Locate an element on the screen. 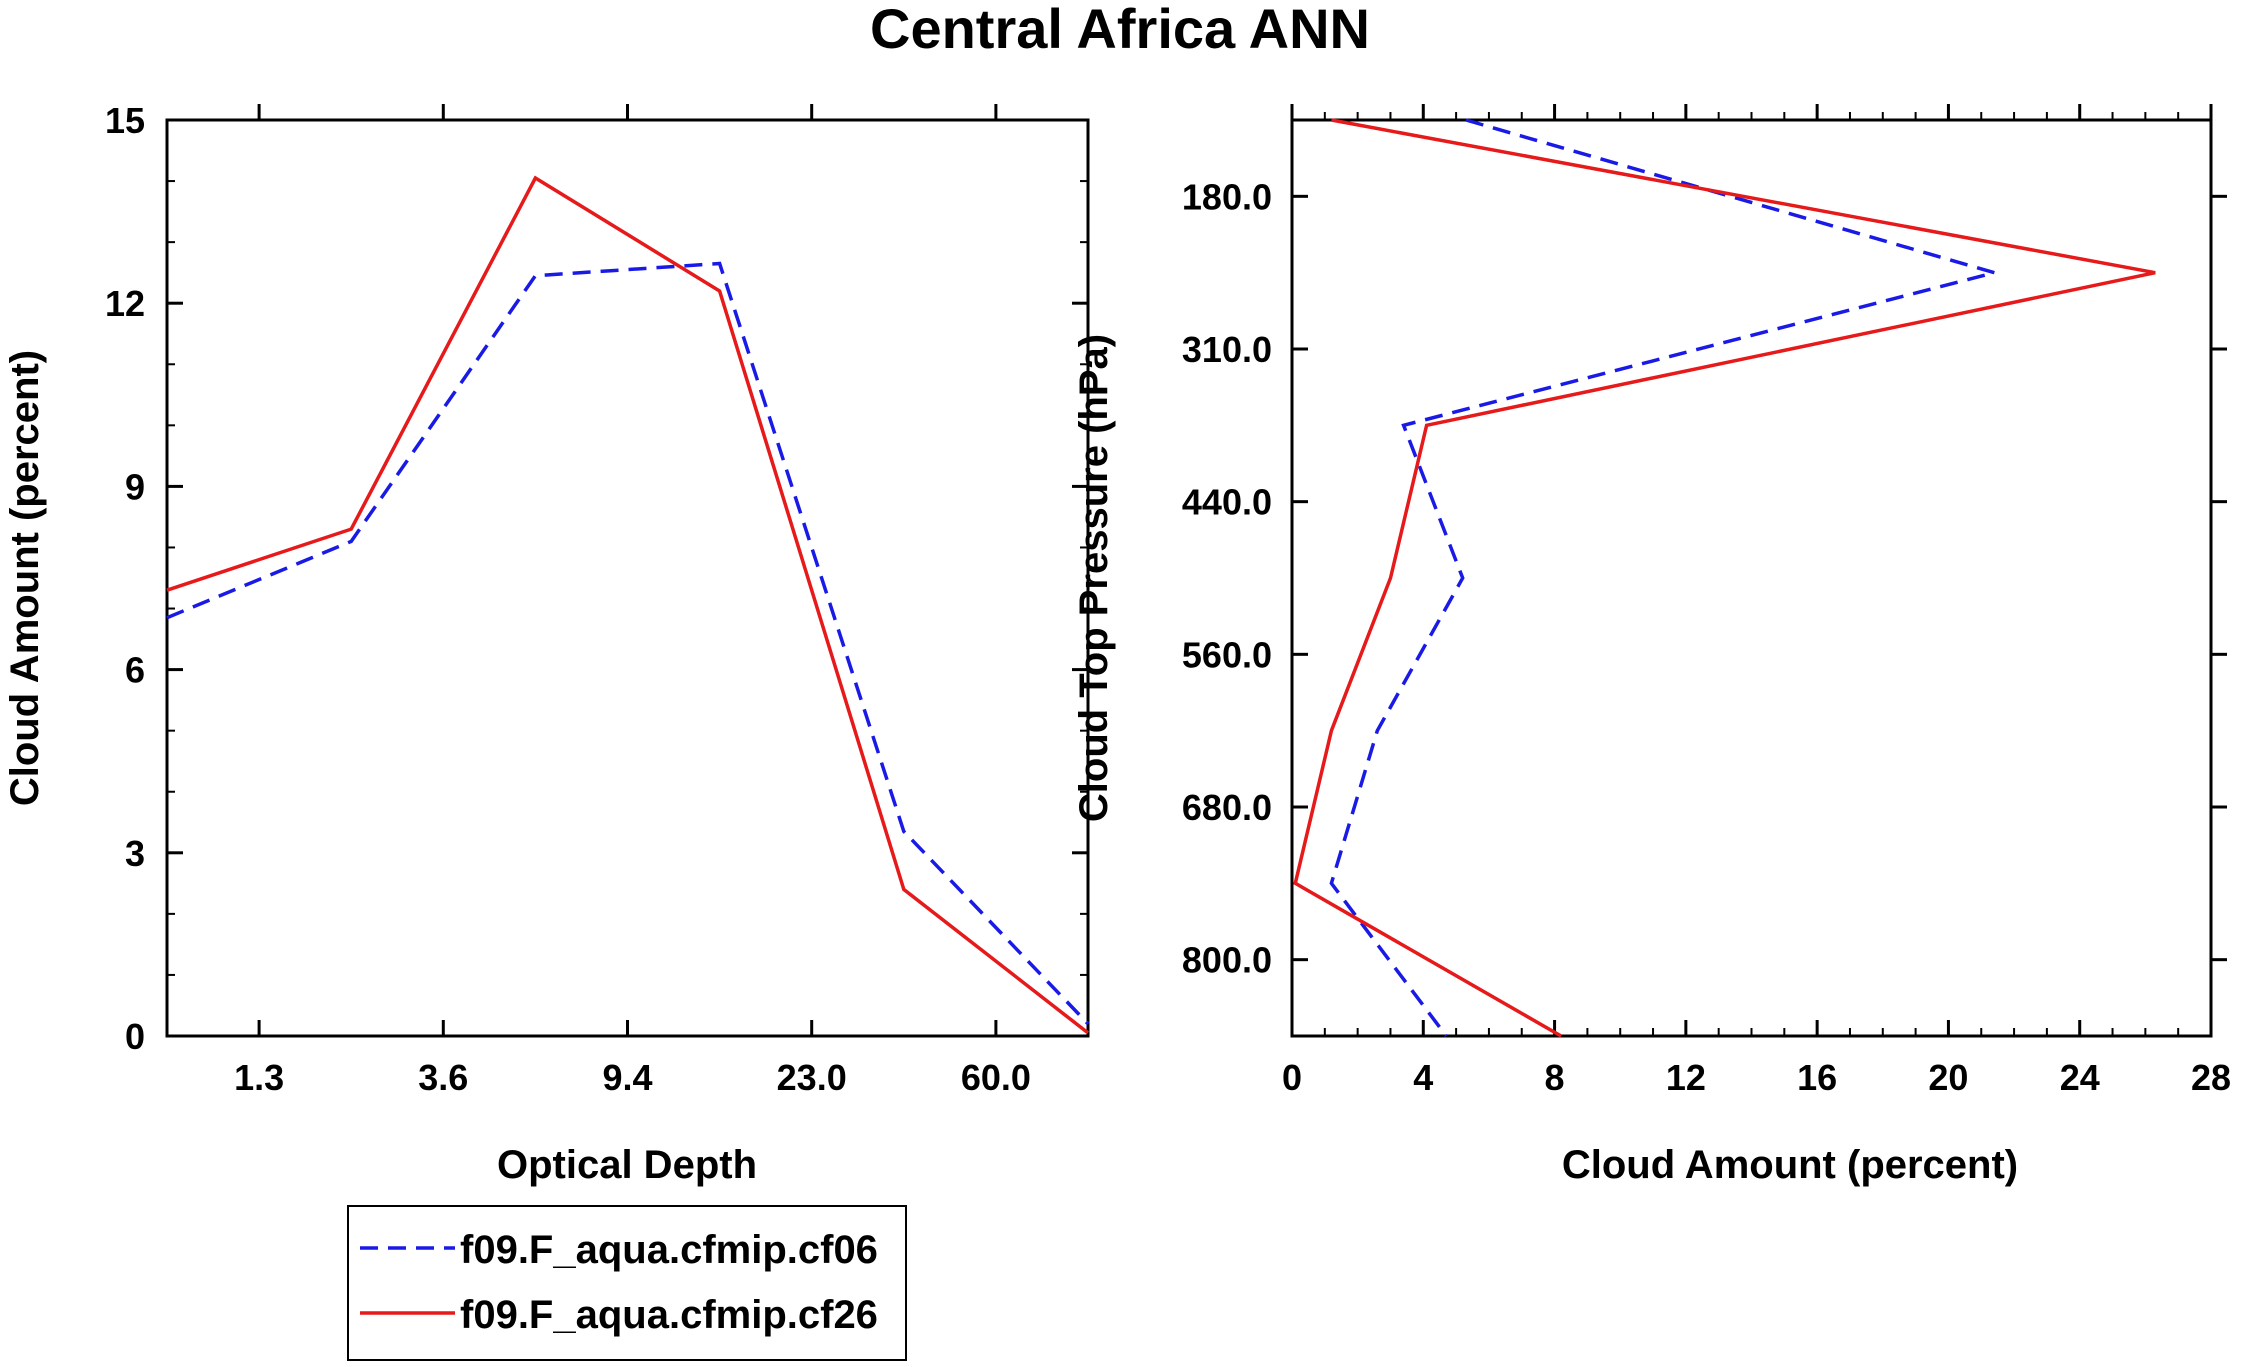  left-y-tick-label: 0 is located at coordinates (135, 1036).